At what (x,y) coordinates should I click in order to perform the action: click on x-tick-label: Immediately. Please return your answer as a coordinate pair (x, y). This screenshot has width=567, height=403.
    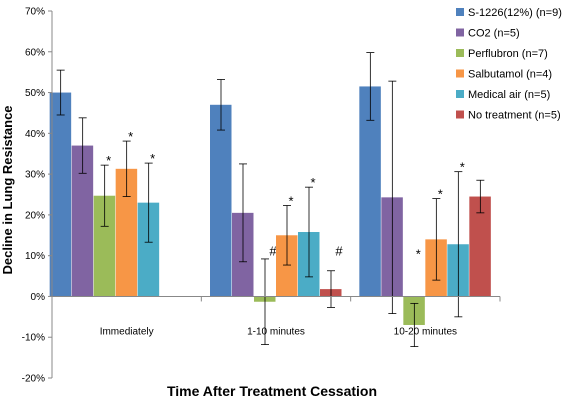
    Looking at the image, I should click on (127, 331).